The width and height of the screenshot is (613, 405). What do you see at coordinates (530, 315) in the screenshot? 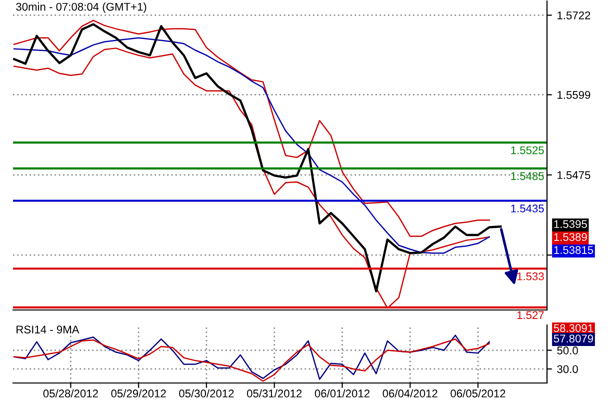
I see `ref-line-label: 1.527` at bounding box center [530, 315].